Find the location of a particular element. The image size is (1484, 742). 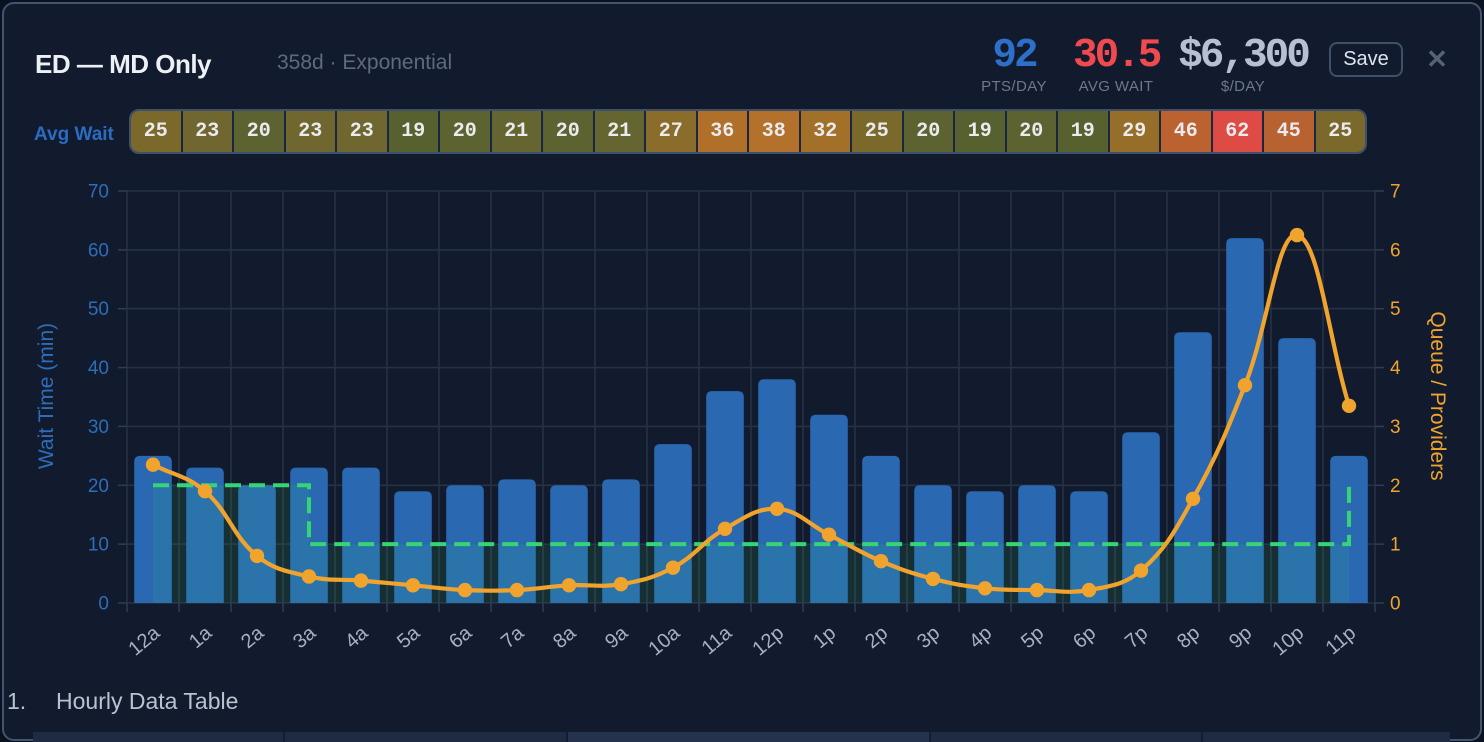

svg-text: 9a is located at coordinates (617, 637).